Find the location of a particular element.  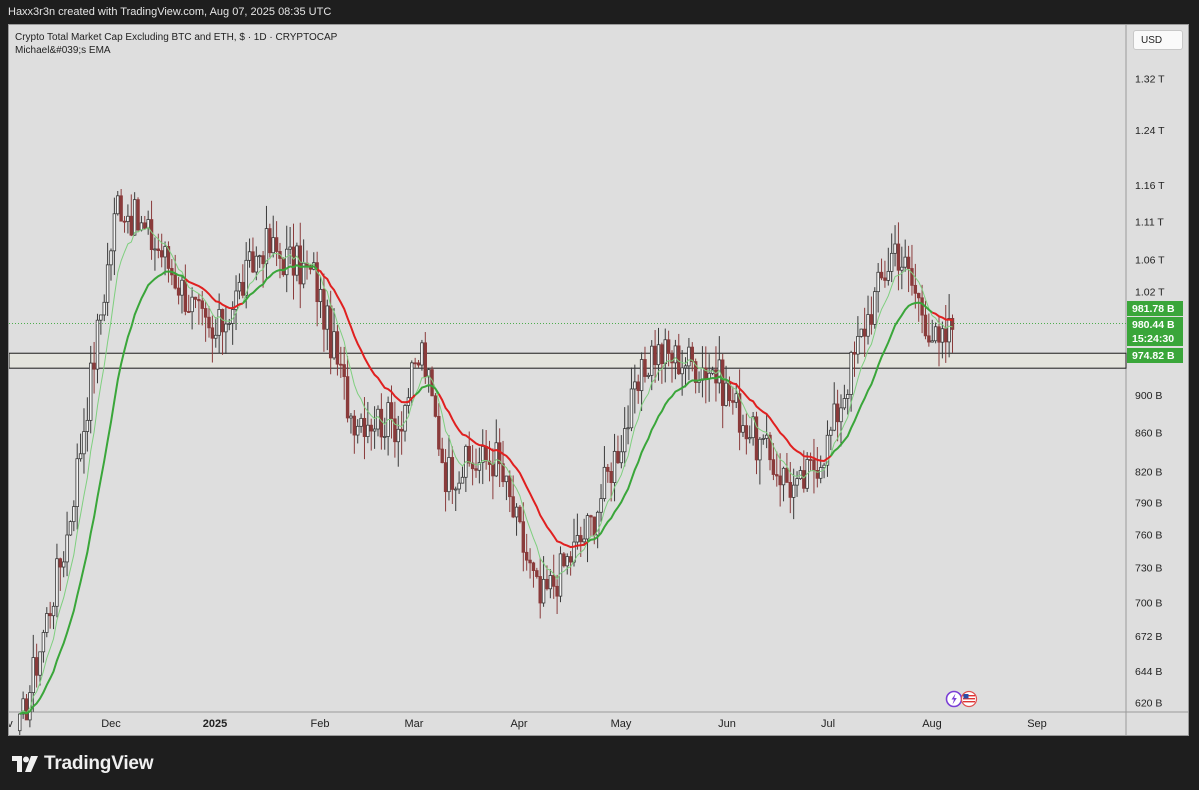

event-icons is located at coordinates (962, 701).